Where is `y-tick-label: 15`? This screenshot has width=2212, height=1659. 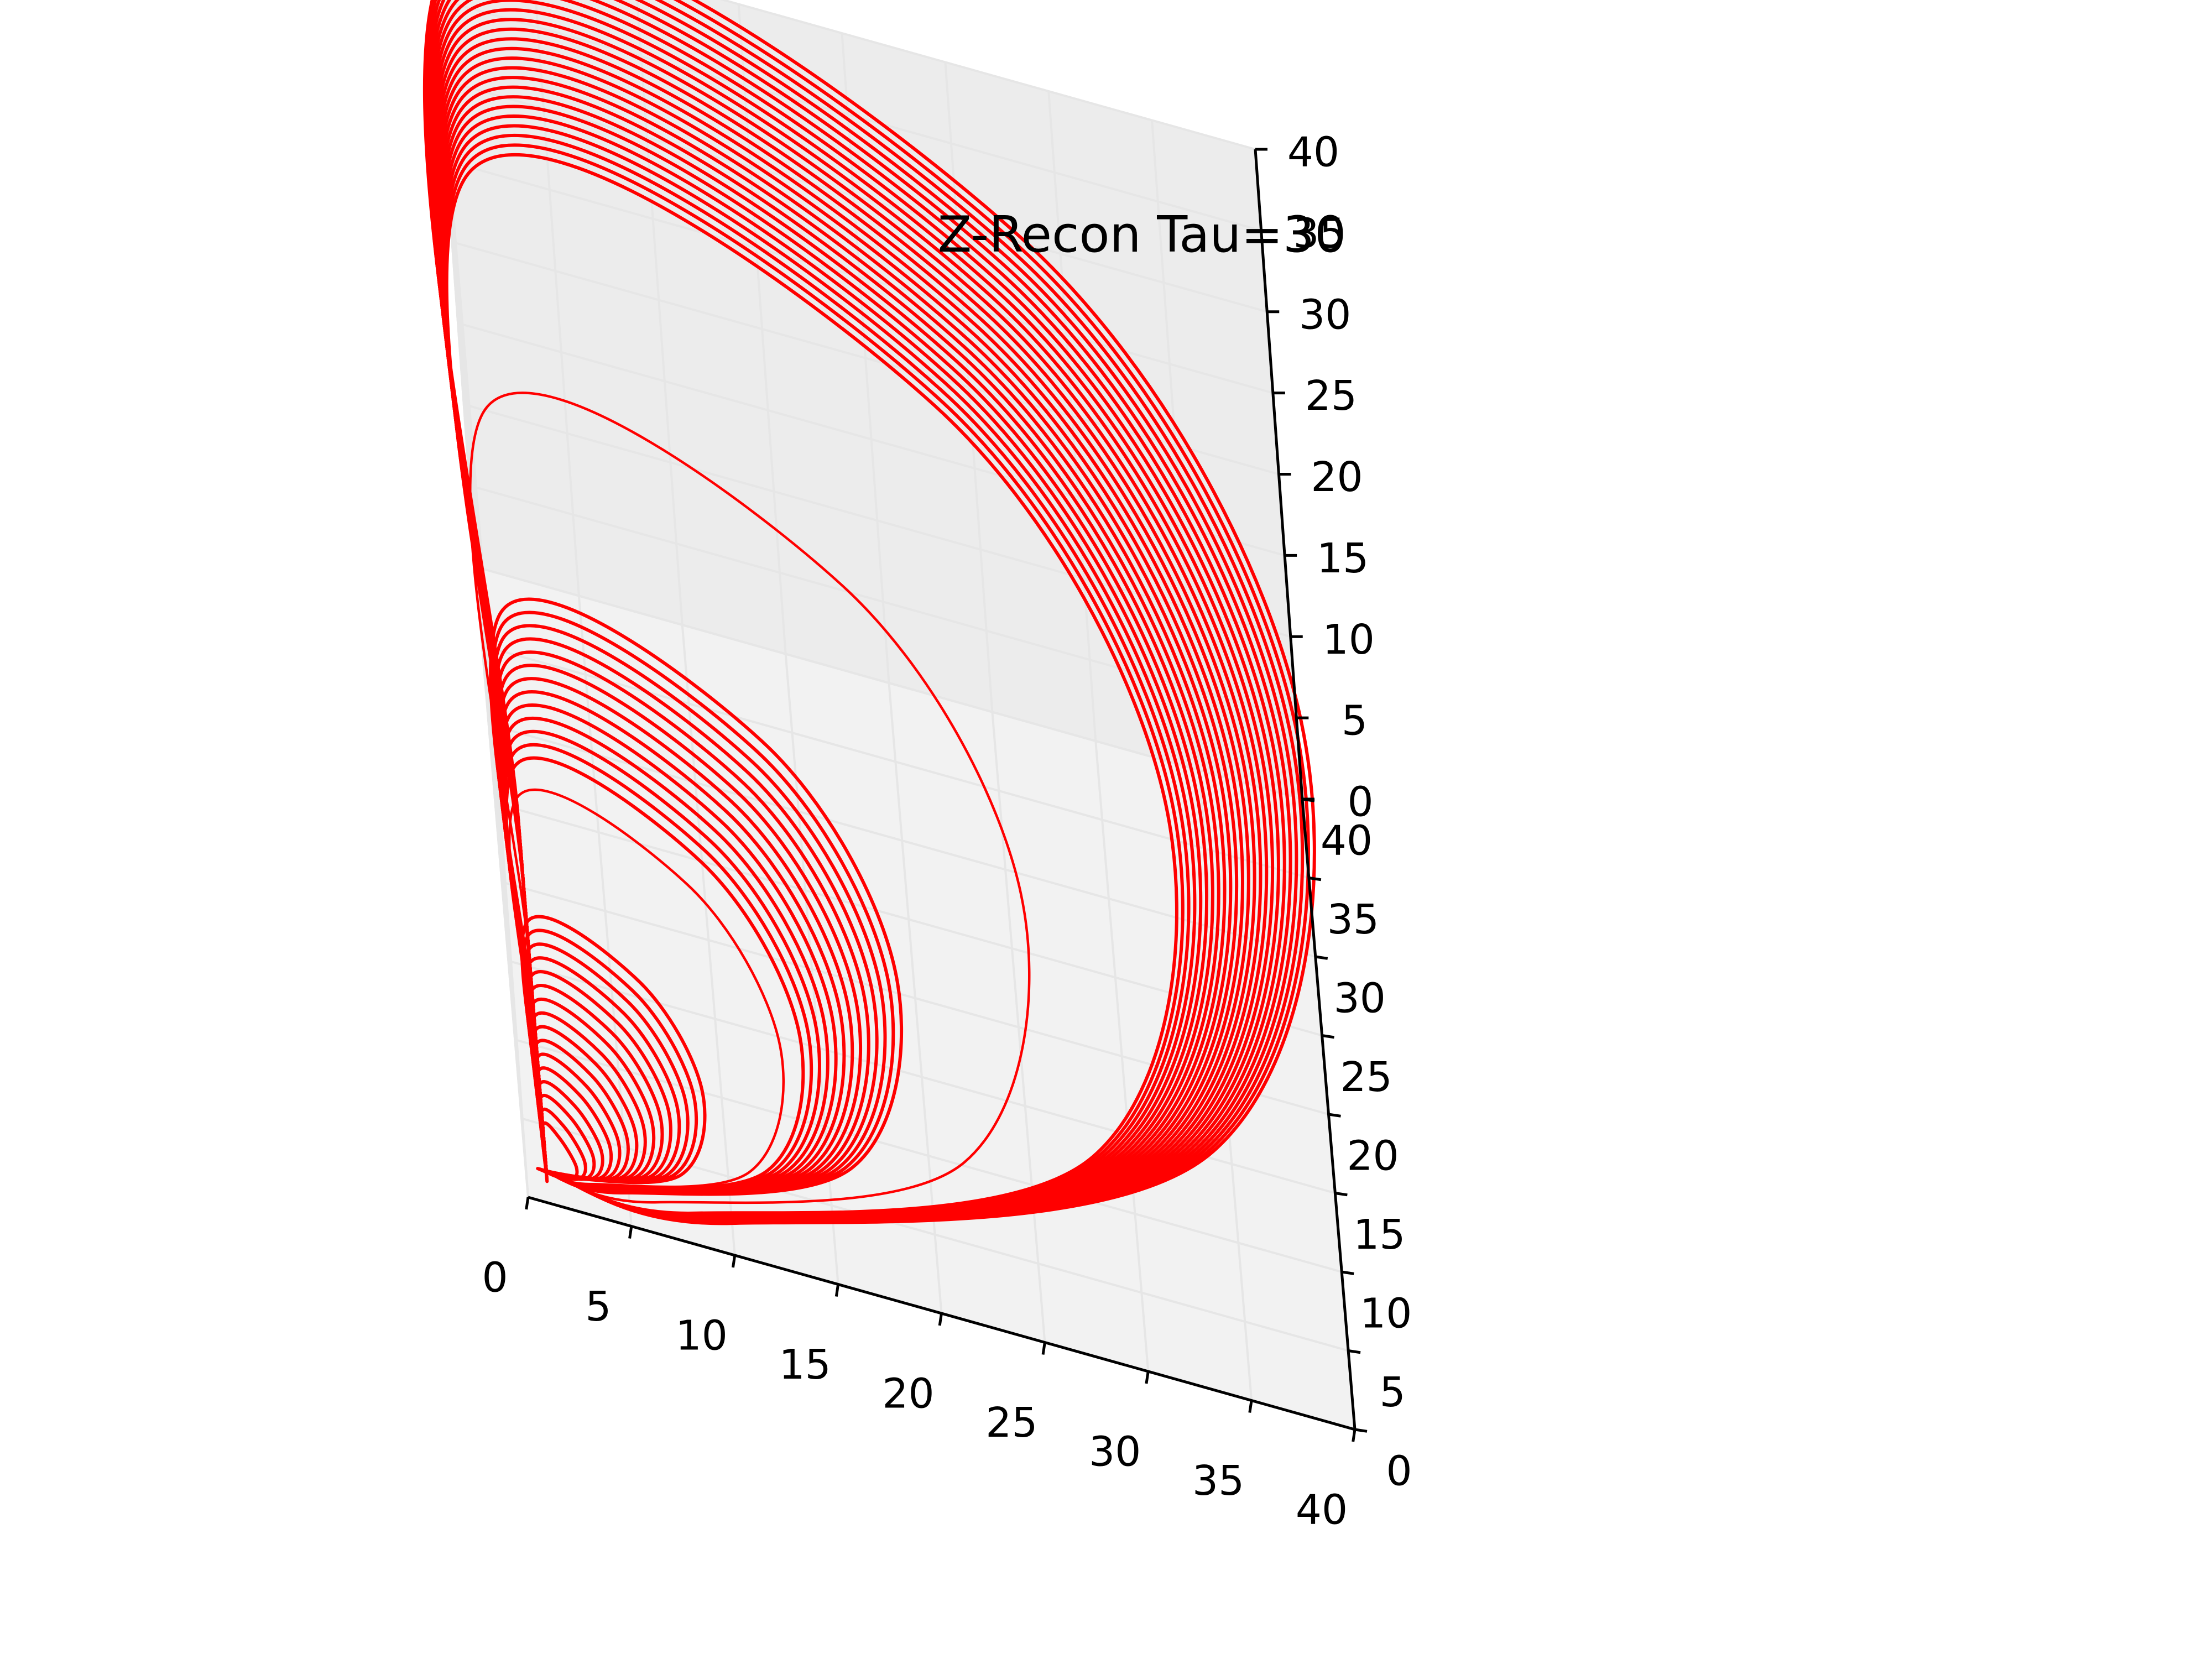
y-tick-label: 15 is located at coordinates (1379, 1235).